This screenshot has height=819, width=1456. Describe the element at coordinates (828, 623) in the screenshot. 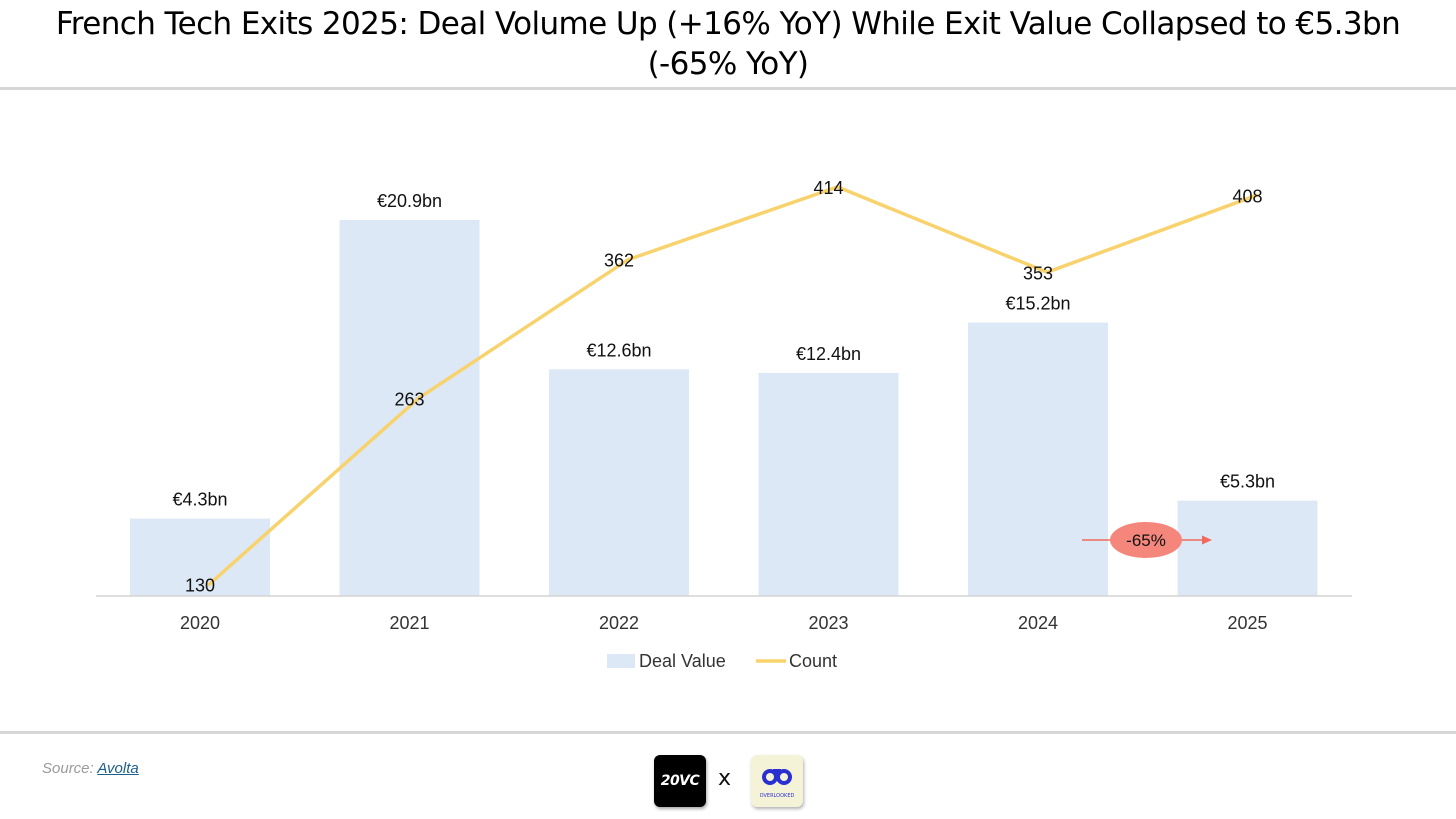

I see `x-tick-label-2023: 2023` at that location.